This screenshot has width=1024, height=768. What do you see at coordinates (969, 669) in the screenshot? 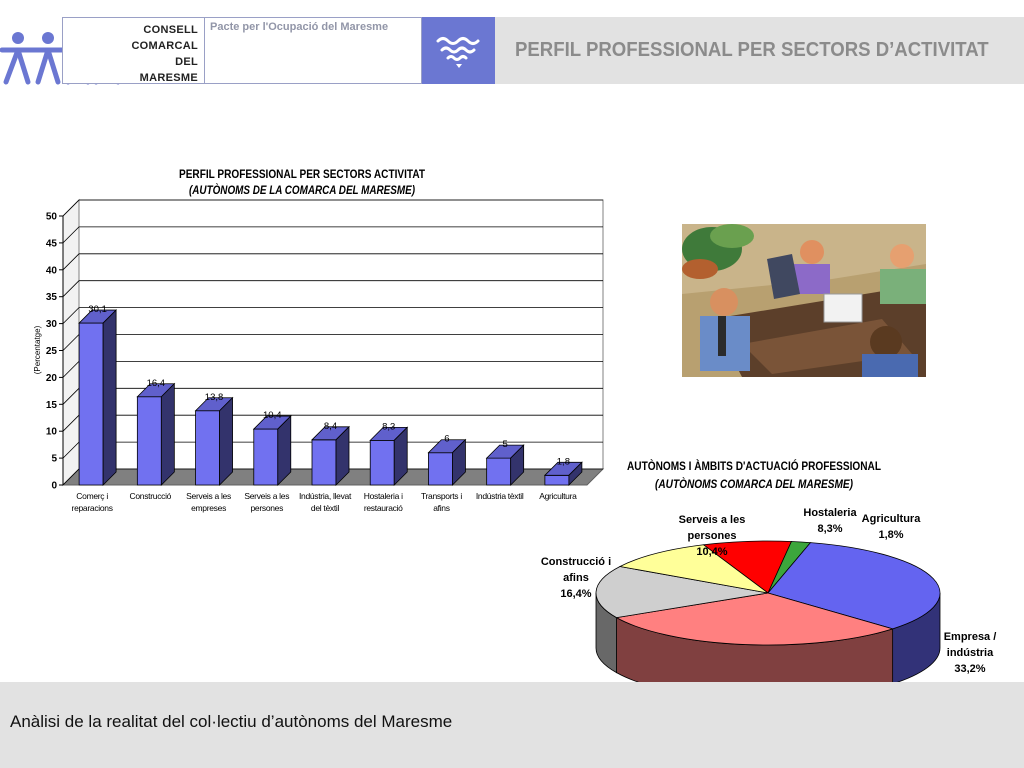
I see `pie-slice-value-label: 33,2%` at bounding box center [969, 669].